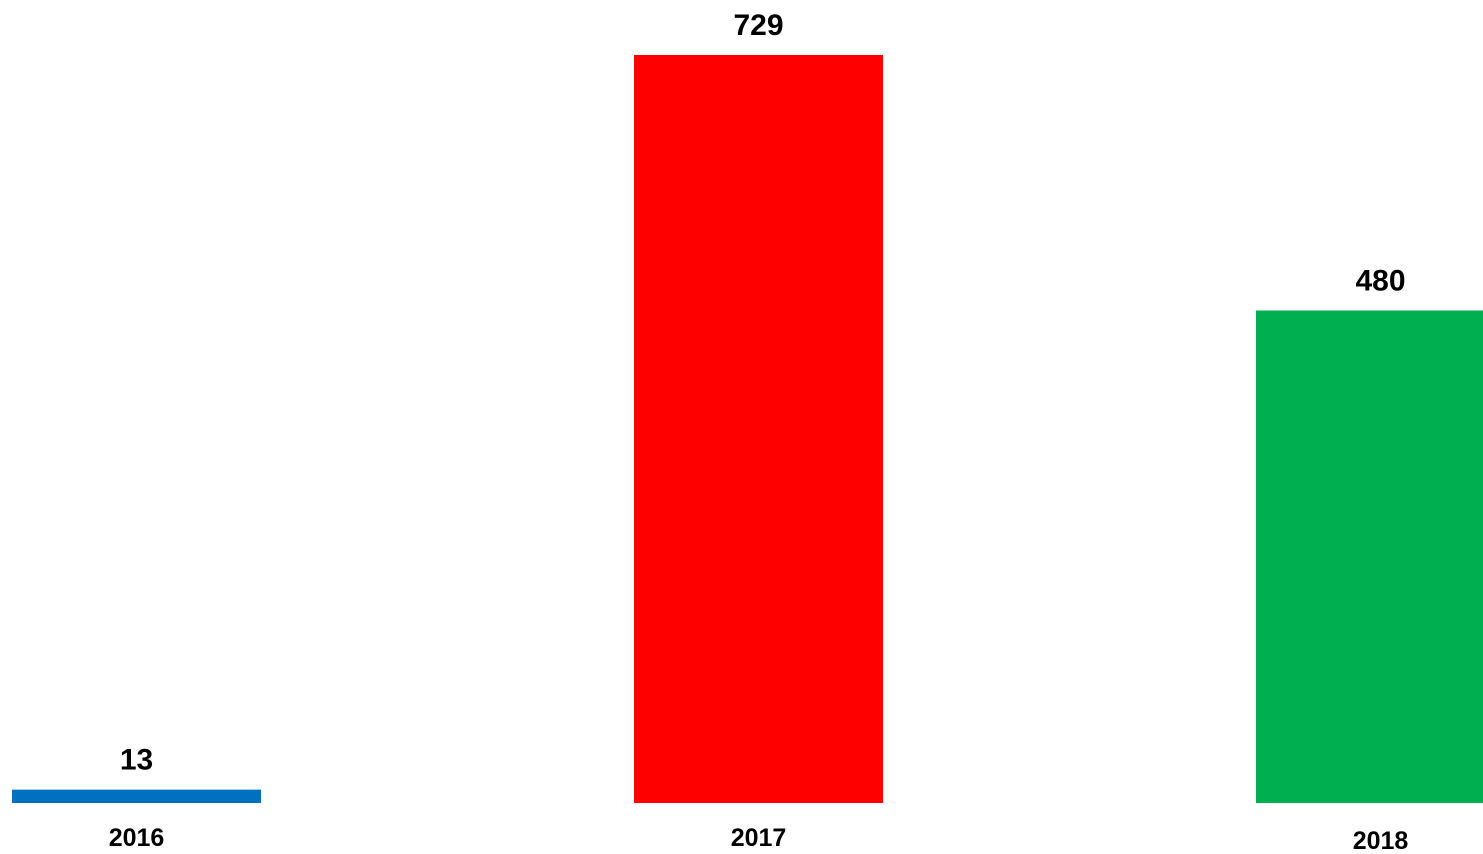 This screenshot has width=1483, height=854. What do you see at coordinates (1381, 840) in the screenshot?
I see `x-tick-label: 2018` at bounding box center [1381, 840].